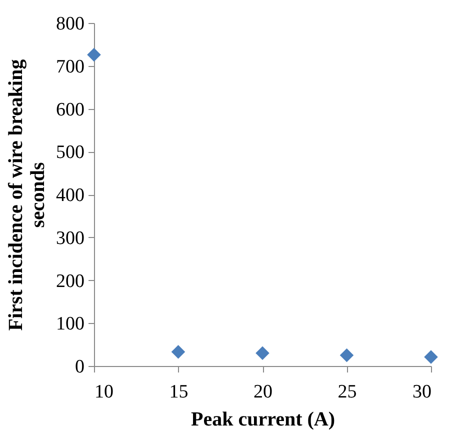 The height and width of the screenshot is (438, 471). What do you see at coordinates (70, 153) in the screenshot?
I see `y-tick-label: 500` at bounding box center [70, 153].